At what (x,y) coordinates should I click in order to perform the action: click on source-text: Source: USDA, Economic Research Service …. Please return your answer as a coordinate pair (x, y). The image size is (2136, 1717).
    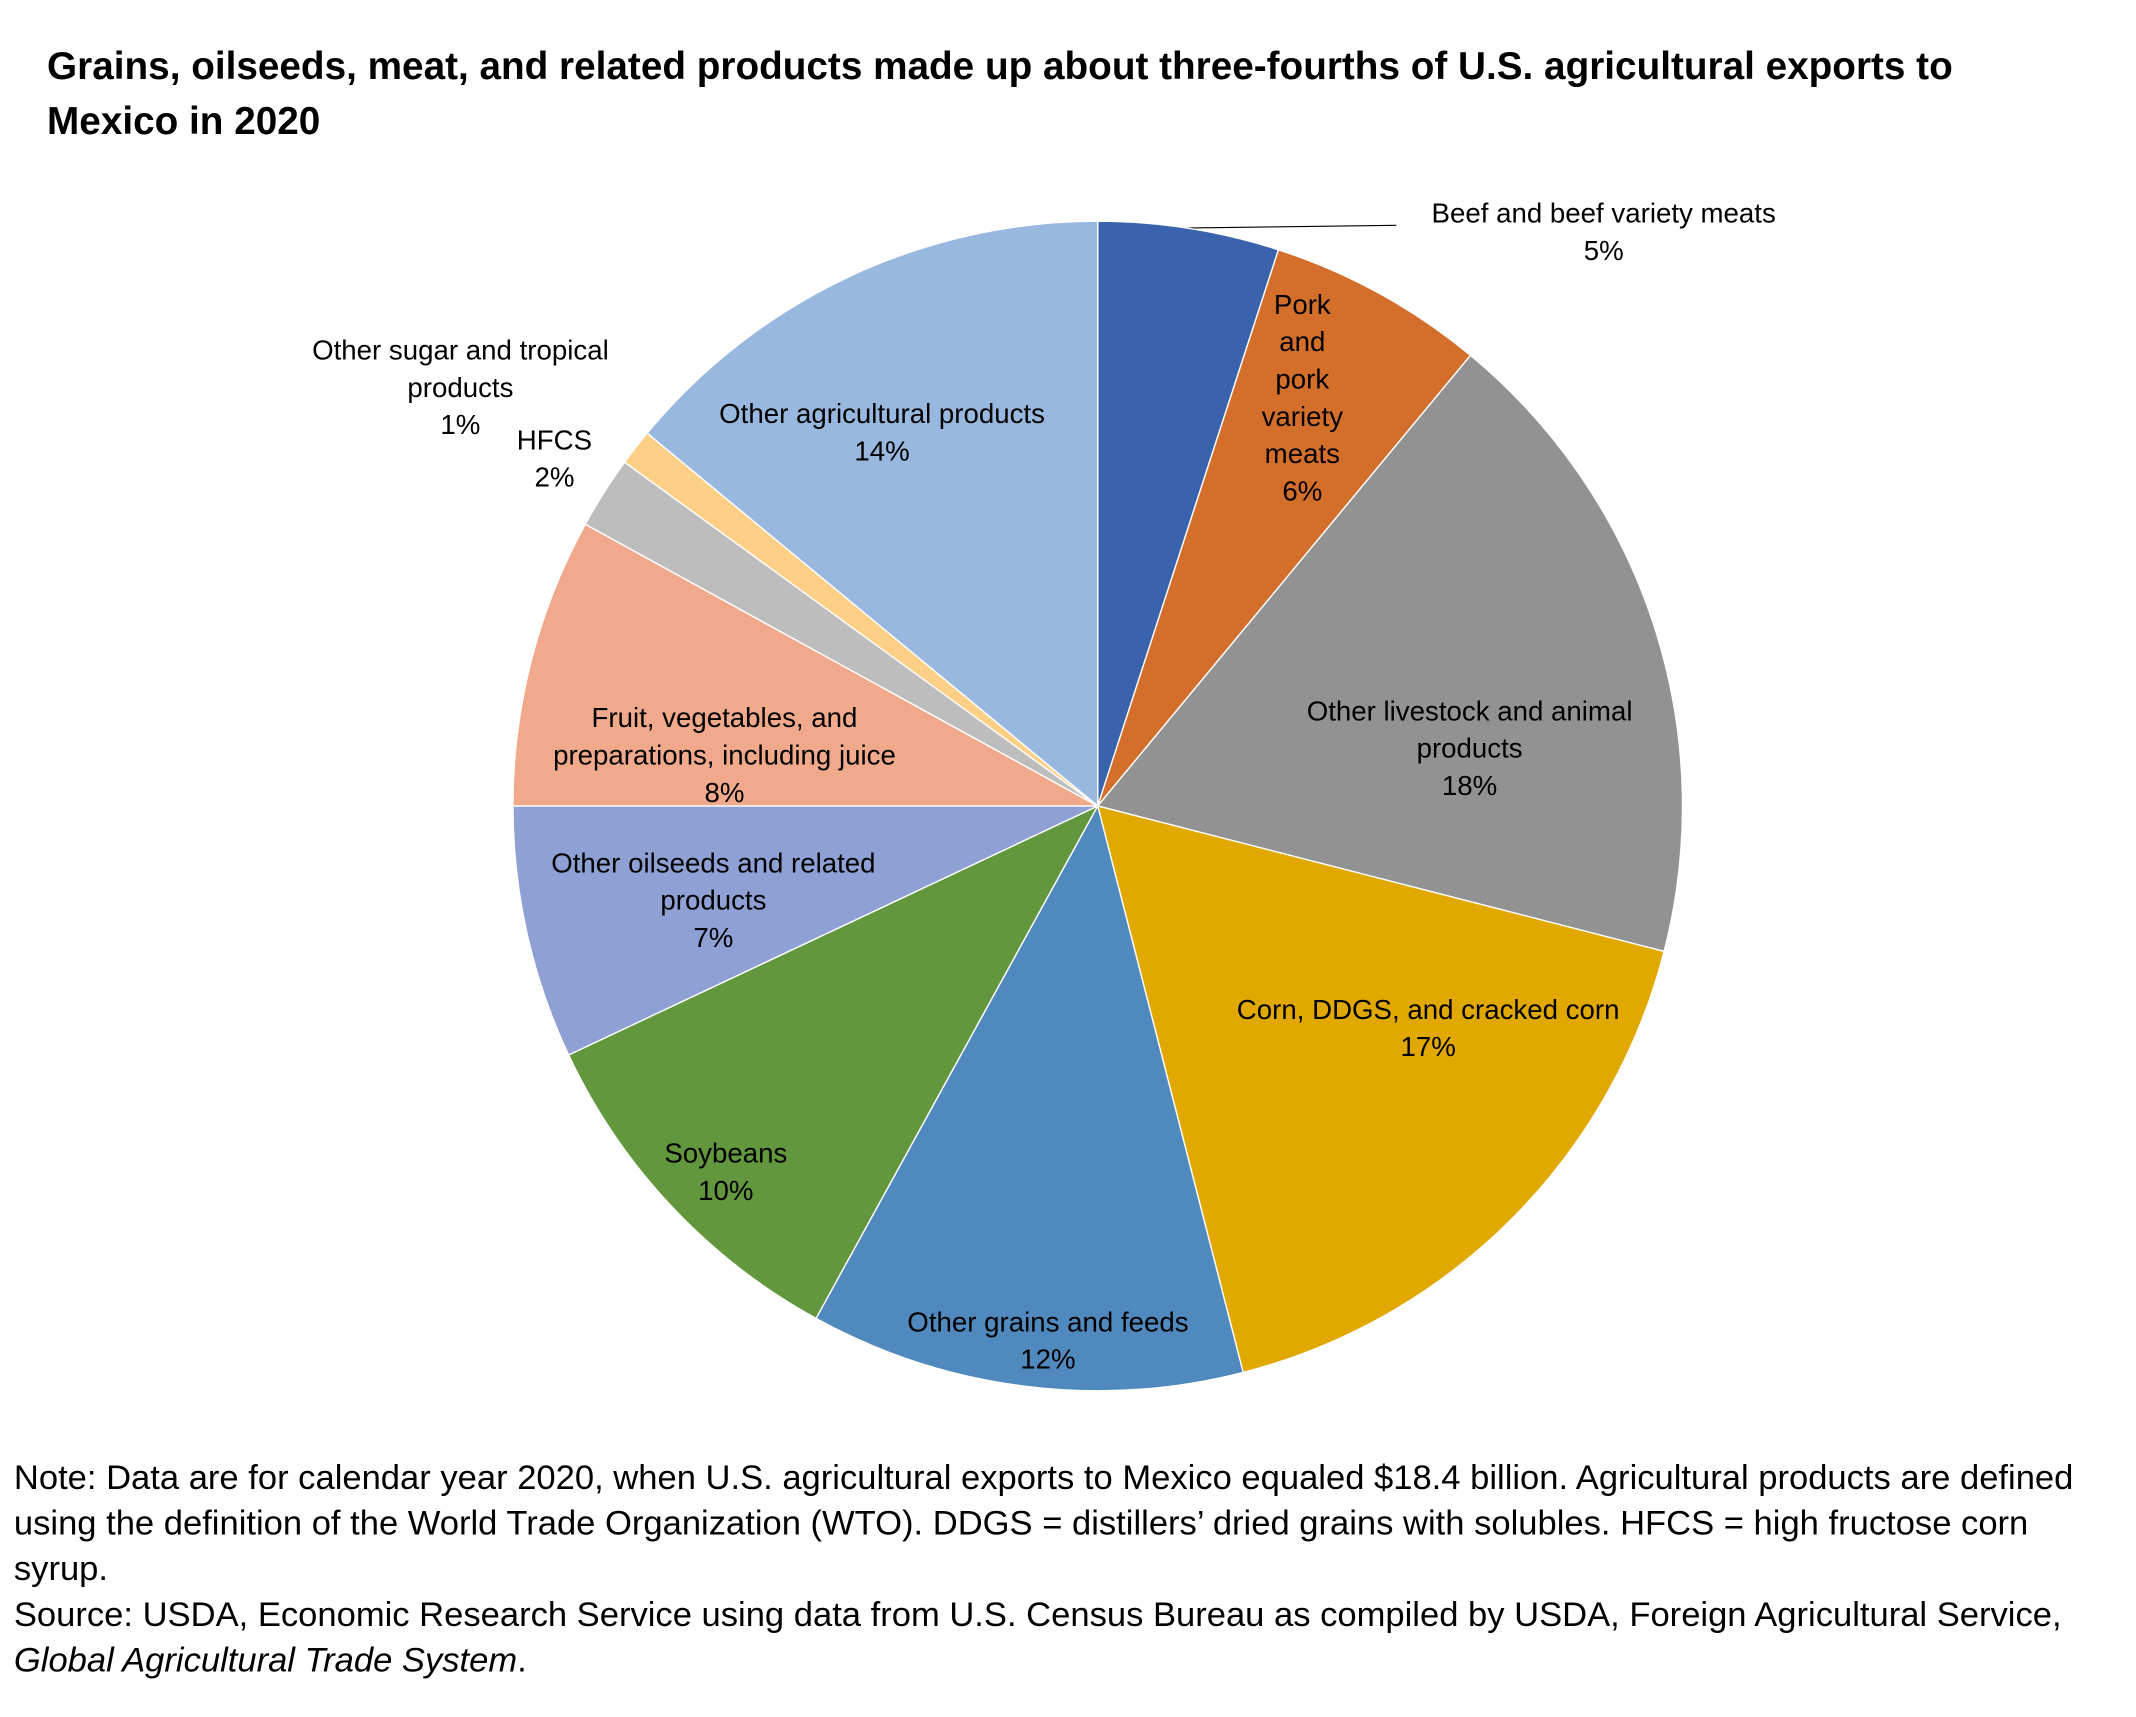
    Looking at the image, I should click on (1037, 1615).